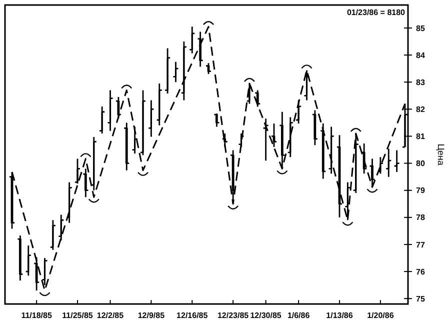 Image resolution: width=447 pixels, height=325 pixels. I want to click on y-tick-label: 85, so click(421, 28).